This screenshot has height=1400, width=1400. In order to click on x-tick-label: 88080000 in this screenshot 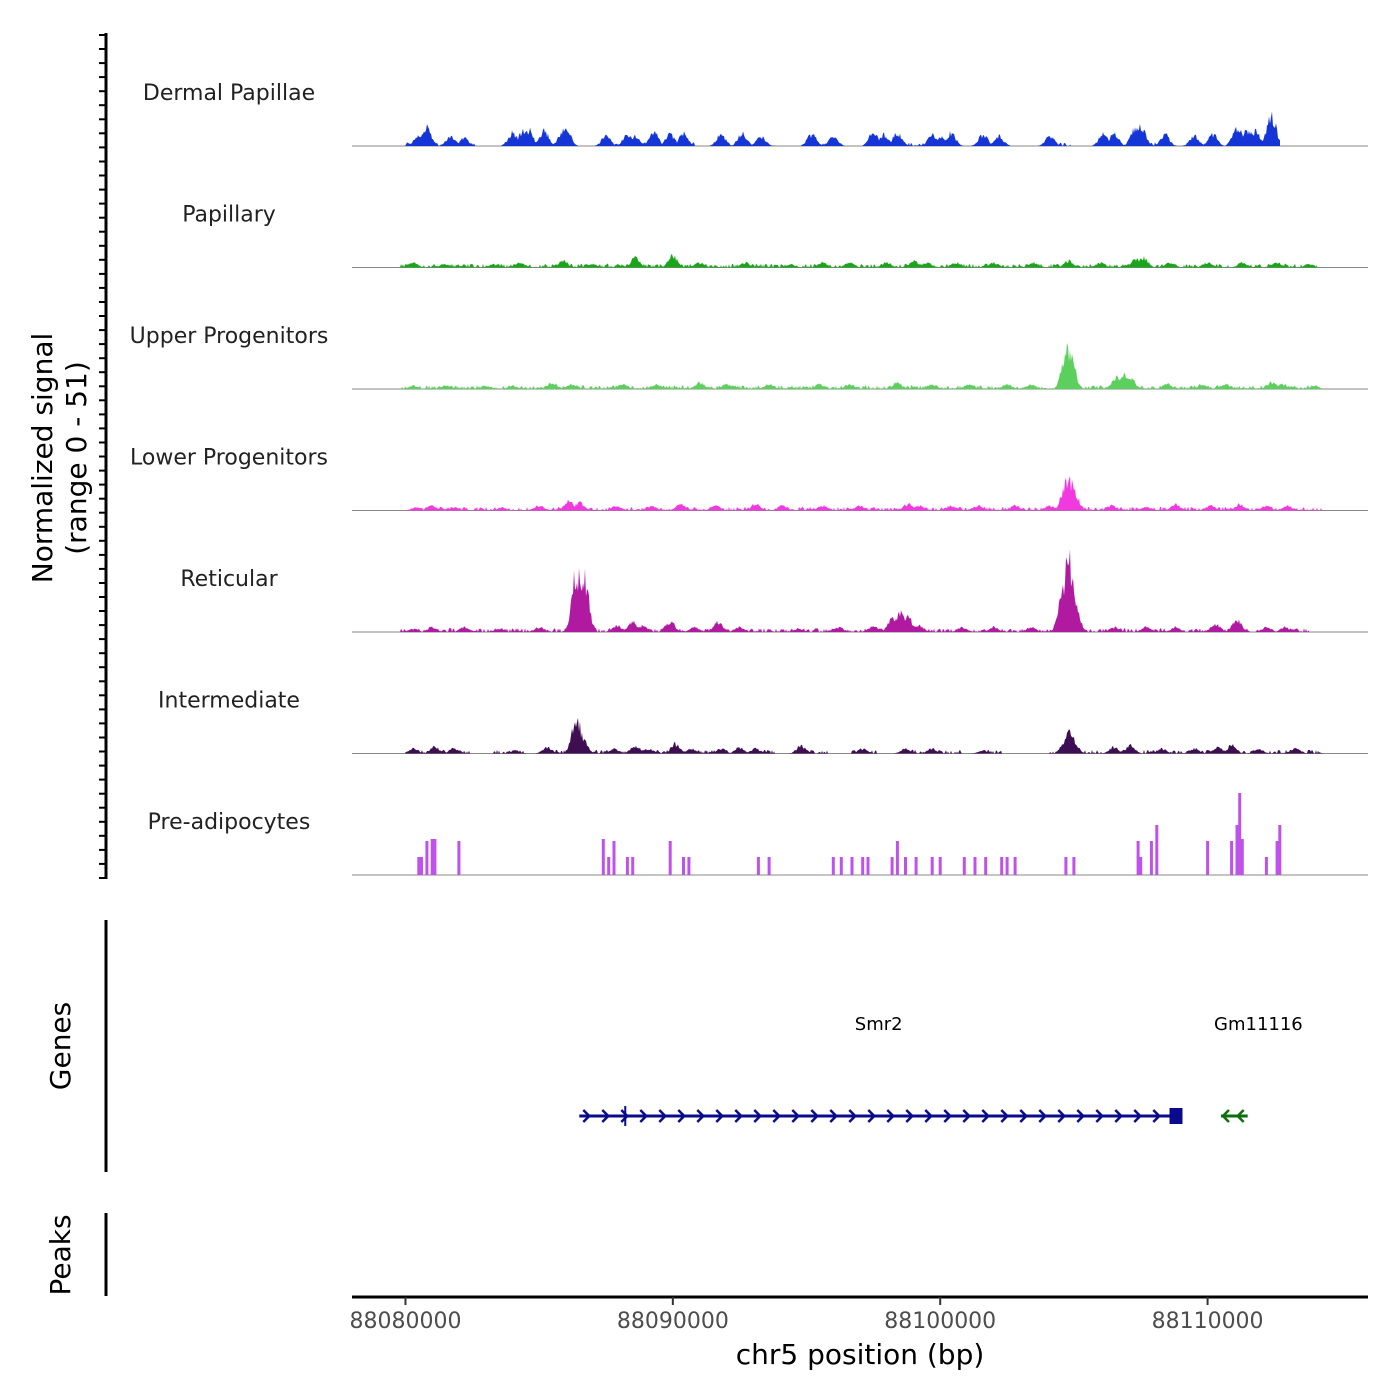, I will do `click(405, 1321)`.